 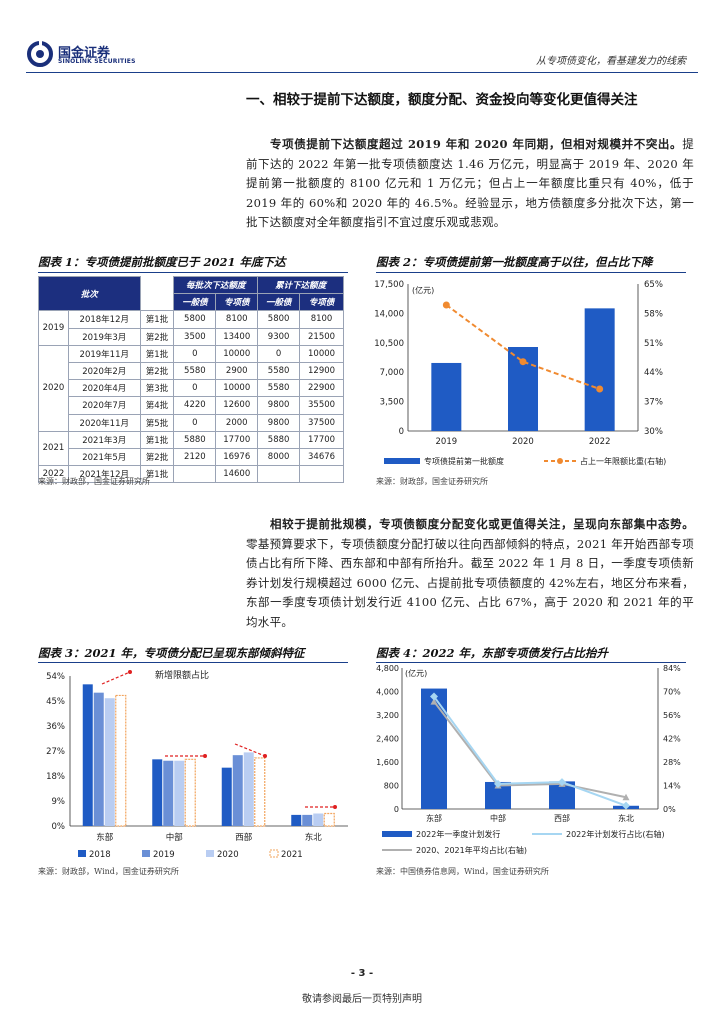 What do you see at coordinates (53, 448) in the screenshot?
I see `table-year-cell: 2021` at bounding box center [53, 448].